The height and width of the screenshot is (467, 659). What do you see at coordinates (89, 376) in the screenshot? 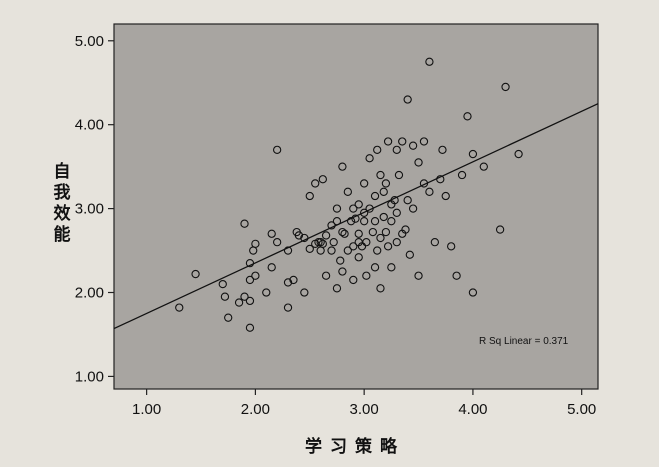
I see `y-tick-label: 1.00` at bounding box center [89, 376].